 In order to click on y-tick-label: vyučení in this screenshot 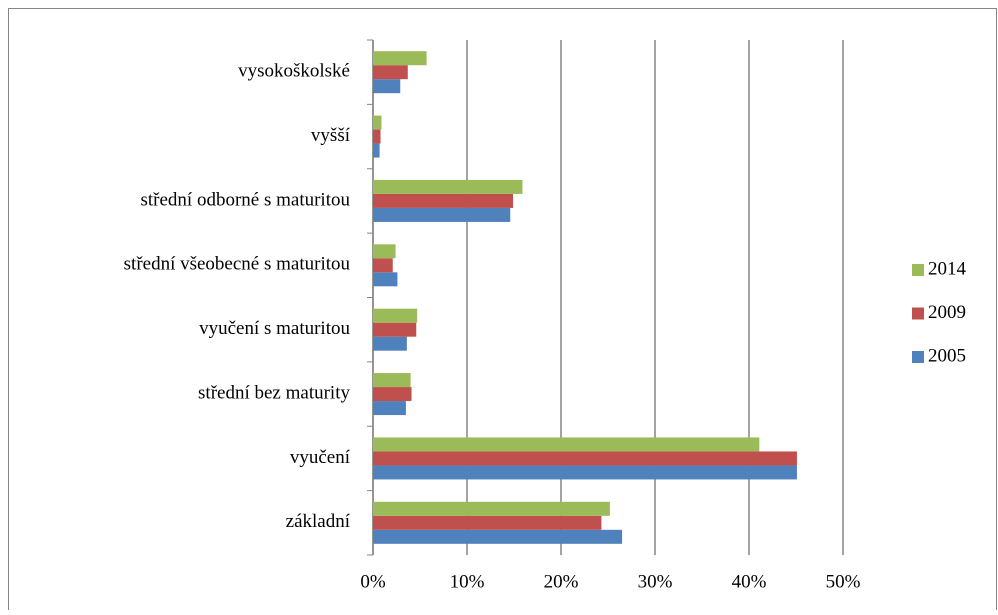, I will do `click(320, 457)`.